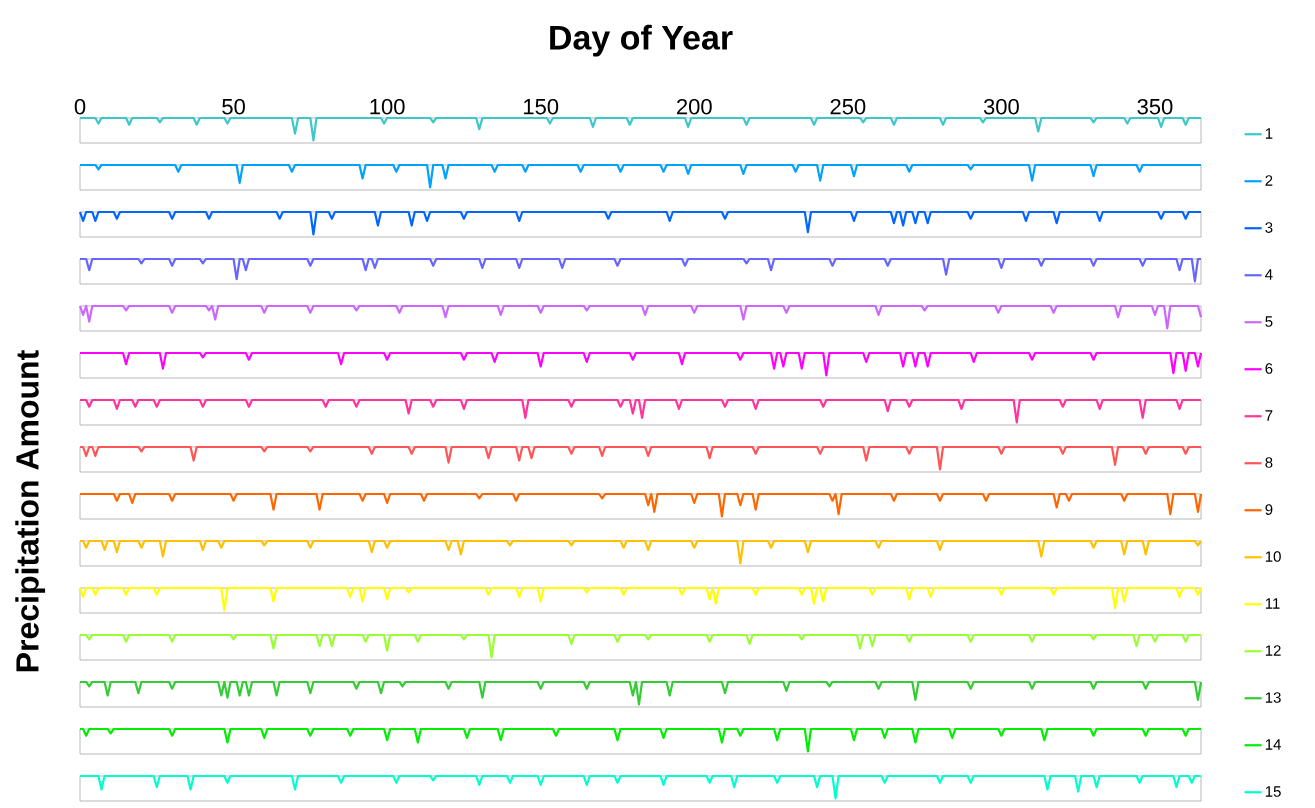  I want to click on legend-label: 8, so click(1269, 462).